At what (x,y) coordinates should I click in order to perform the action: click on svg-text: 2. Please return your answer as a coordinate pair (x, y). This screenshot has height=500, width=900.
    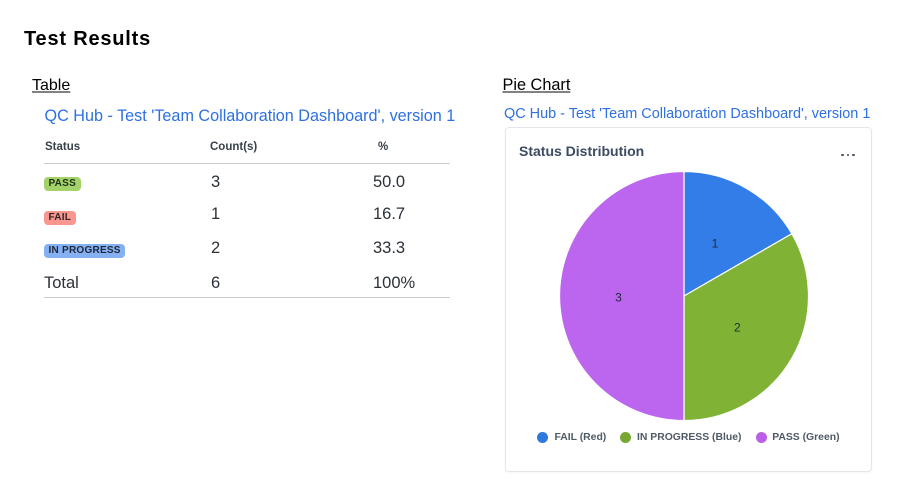
    Looking at the image, I should click on (736, 328).